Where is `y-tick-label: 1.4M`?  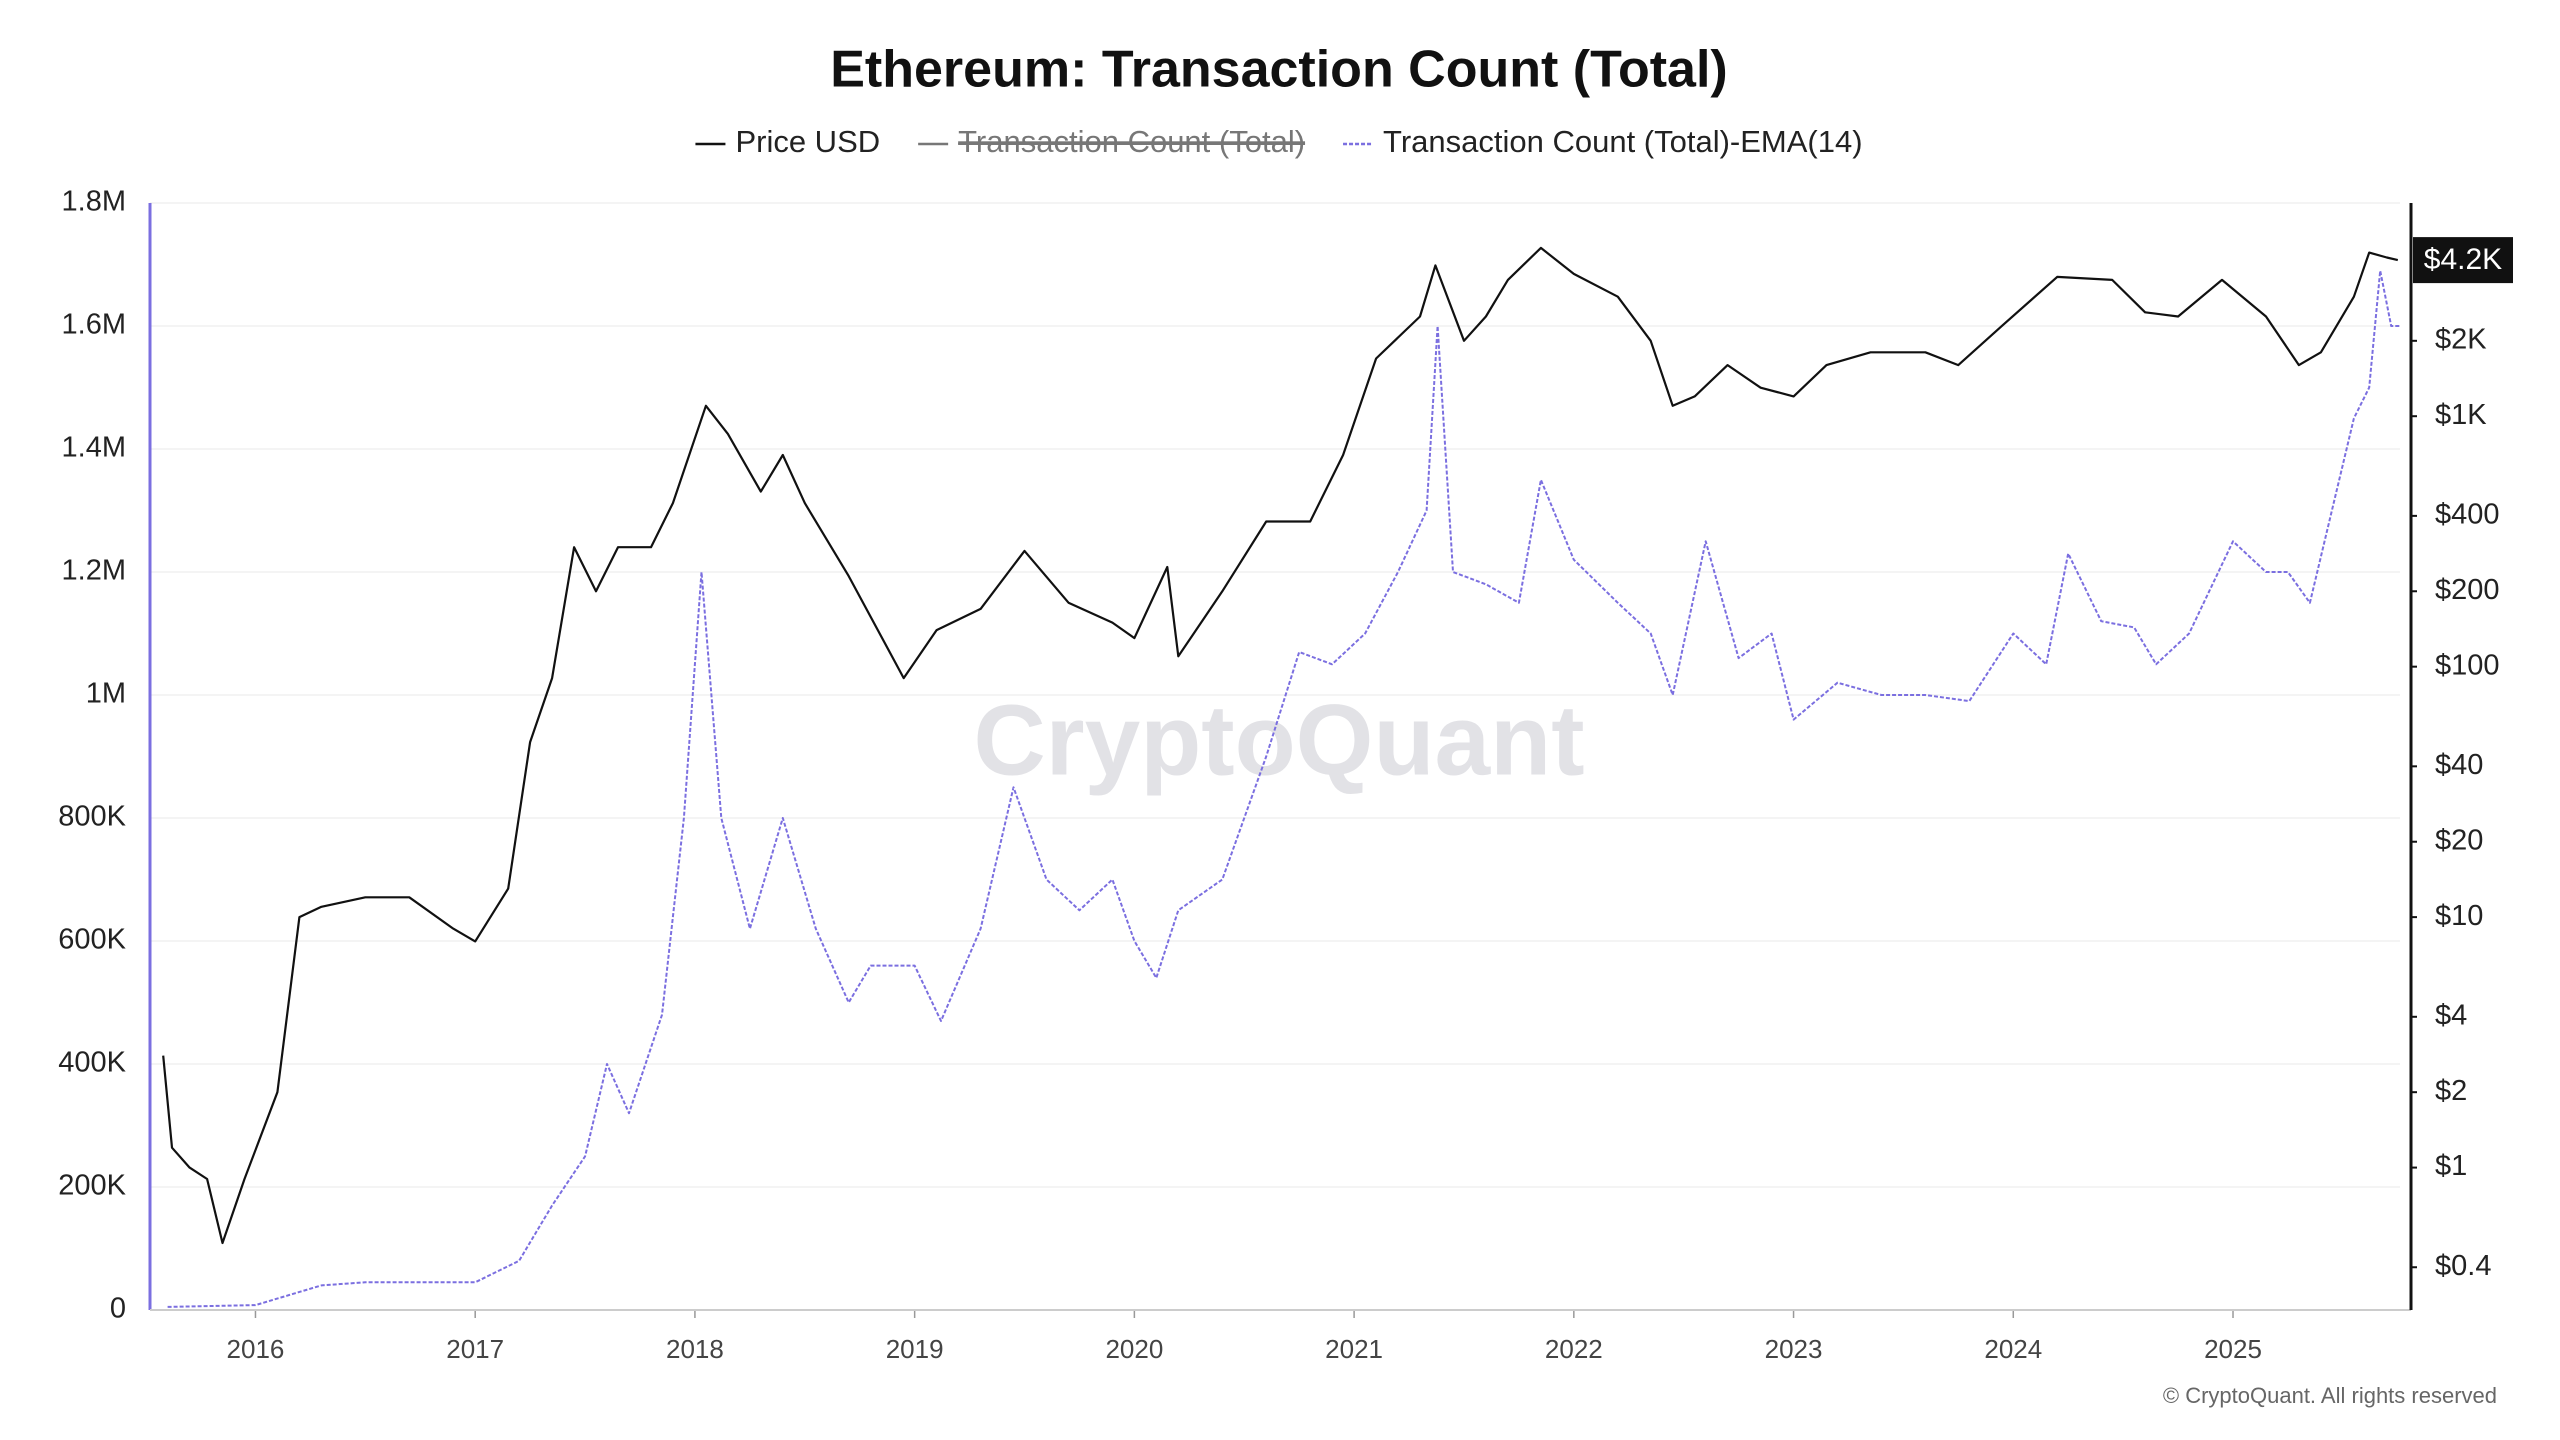 y-tick-label: 1.4M is located at coordinates (94, 448).